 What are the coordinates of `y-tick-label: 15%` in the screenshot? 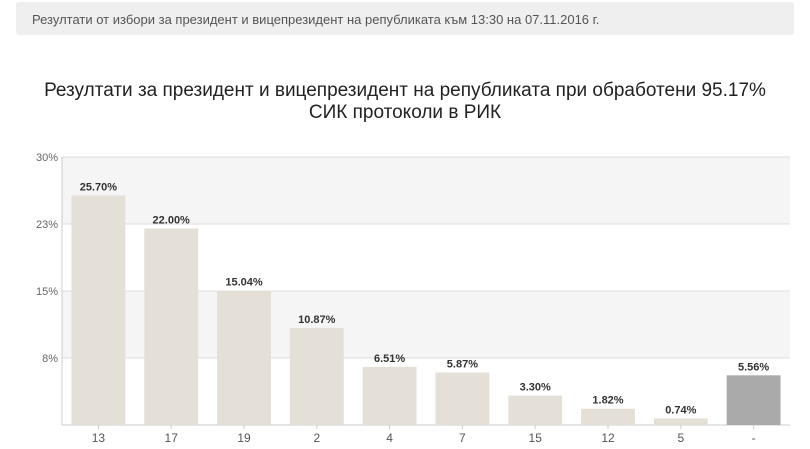 It's located at (47, 292).